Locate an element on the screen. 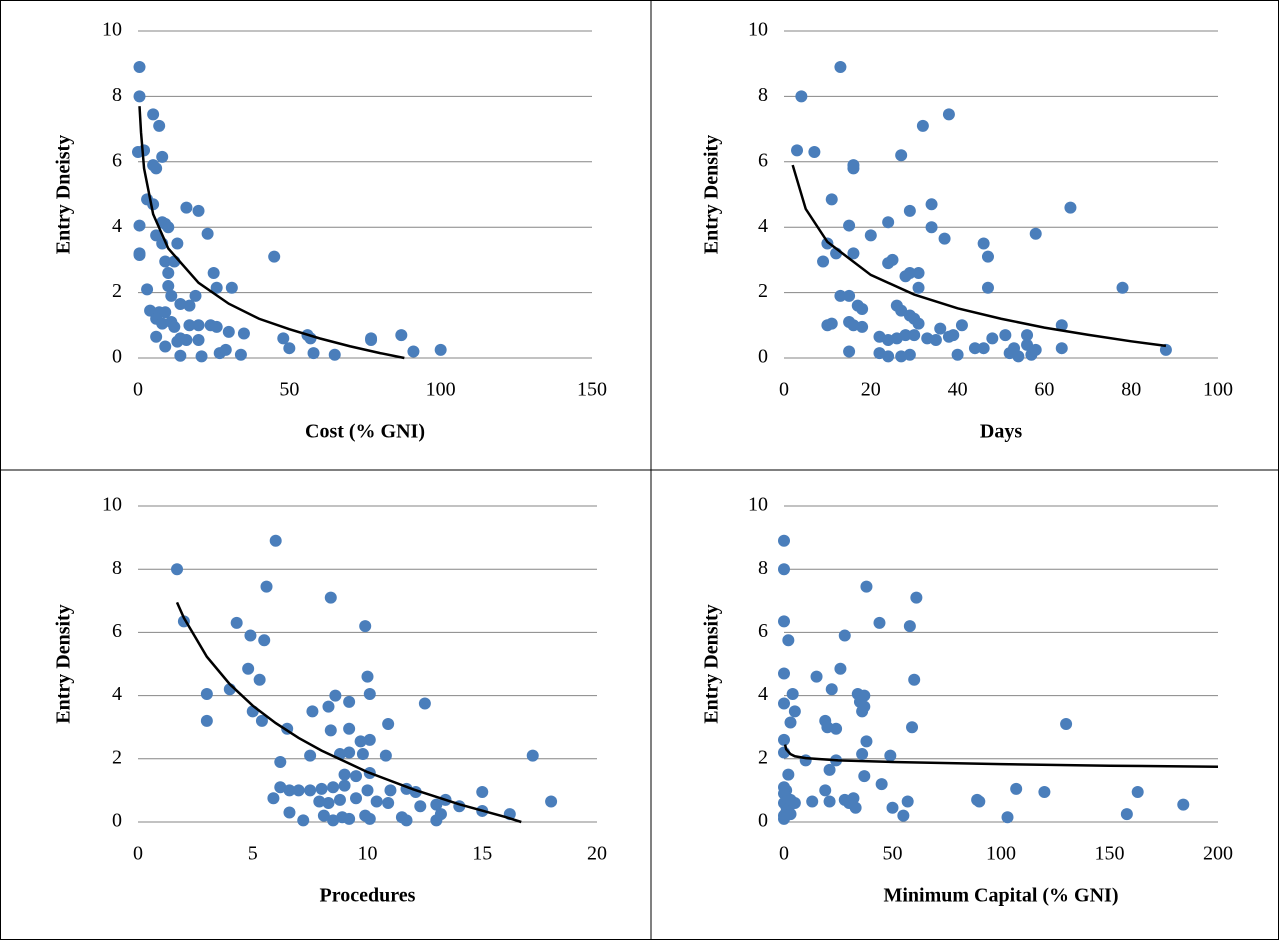 Image resolution: width=1279 pixels, height=940 pixels. x-axis-title: Cost (% GNI) is located at coordinates (365, 432).